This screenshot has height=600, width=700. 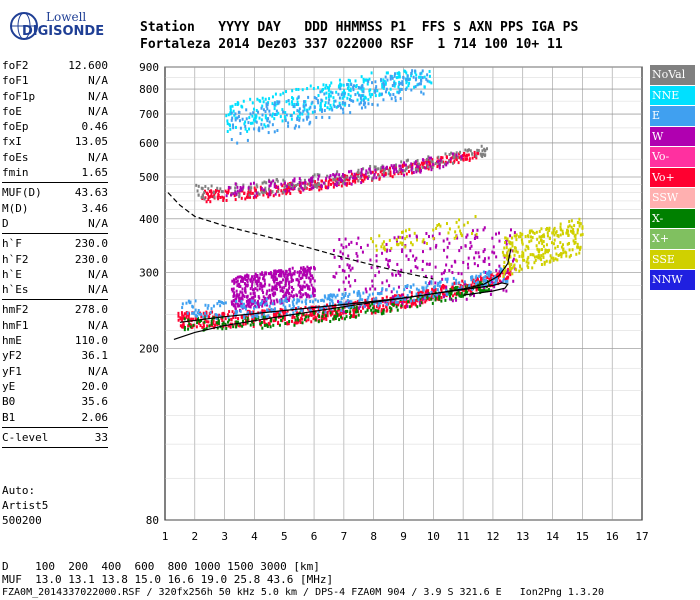 What do you see at coordinates (149, 177) in the screenshot?
I see `y-tick-label: 500` at bounding box center [149, 177].